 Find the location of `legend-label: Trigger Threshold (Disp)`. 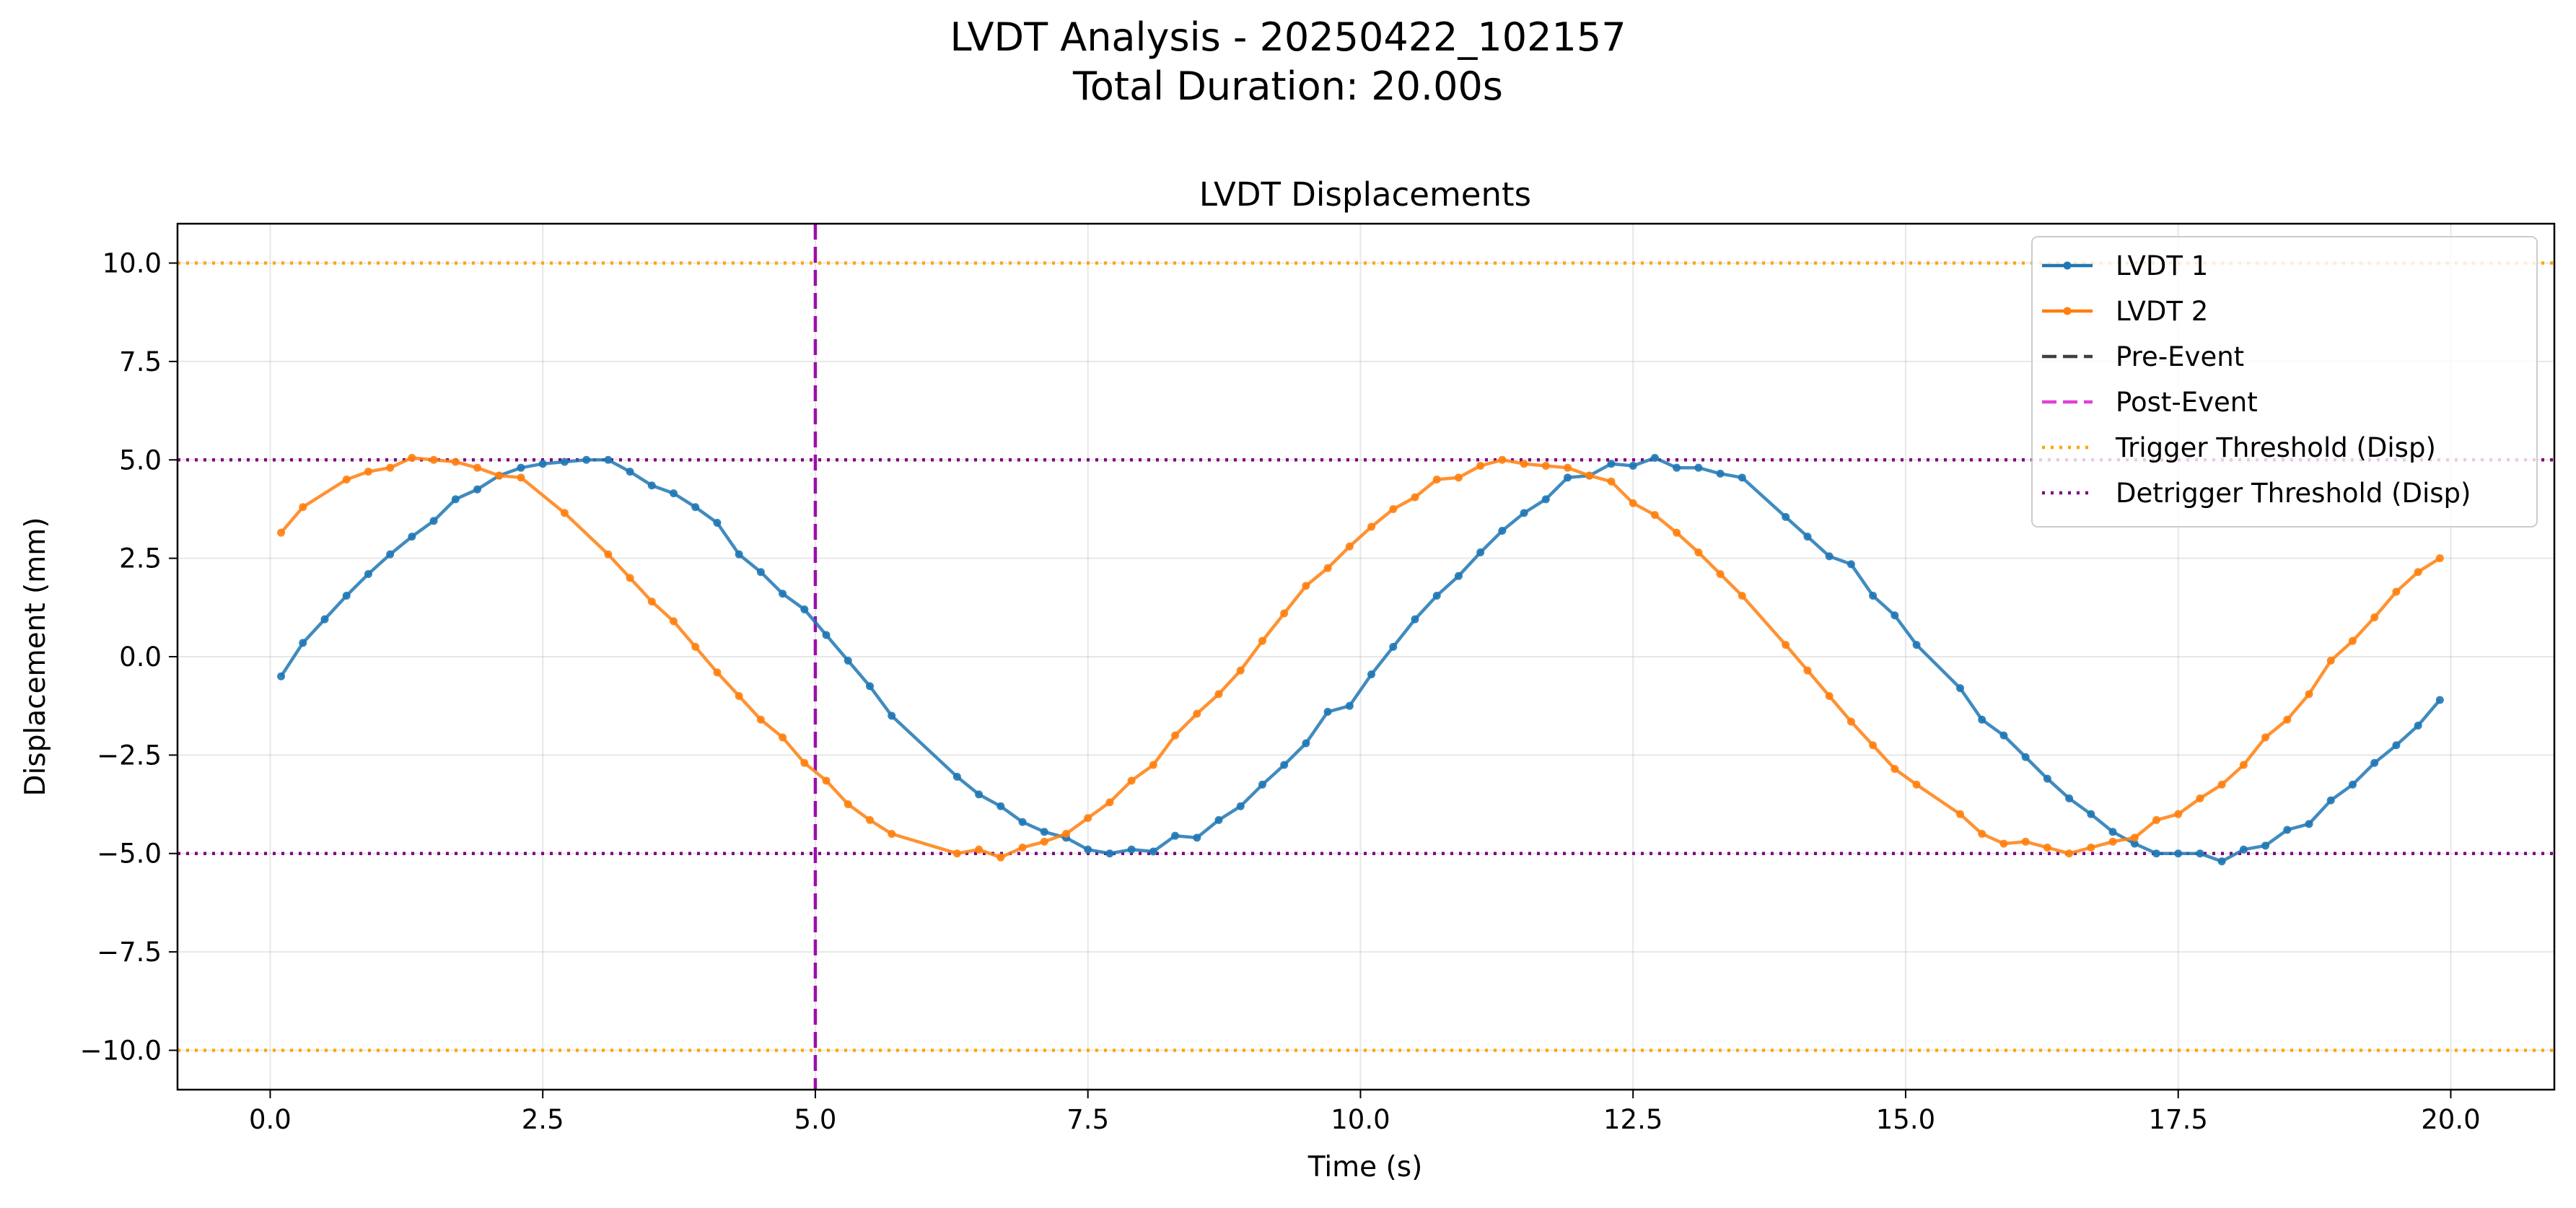

legend-label: Trigger Threshold (Disp) is located at coordinates (2275, 447).